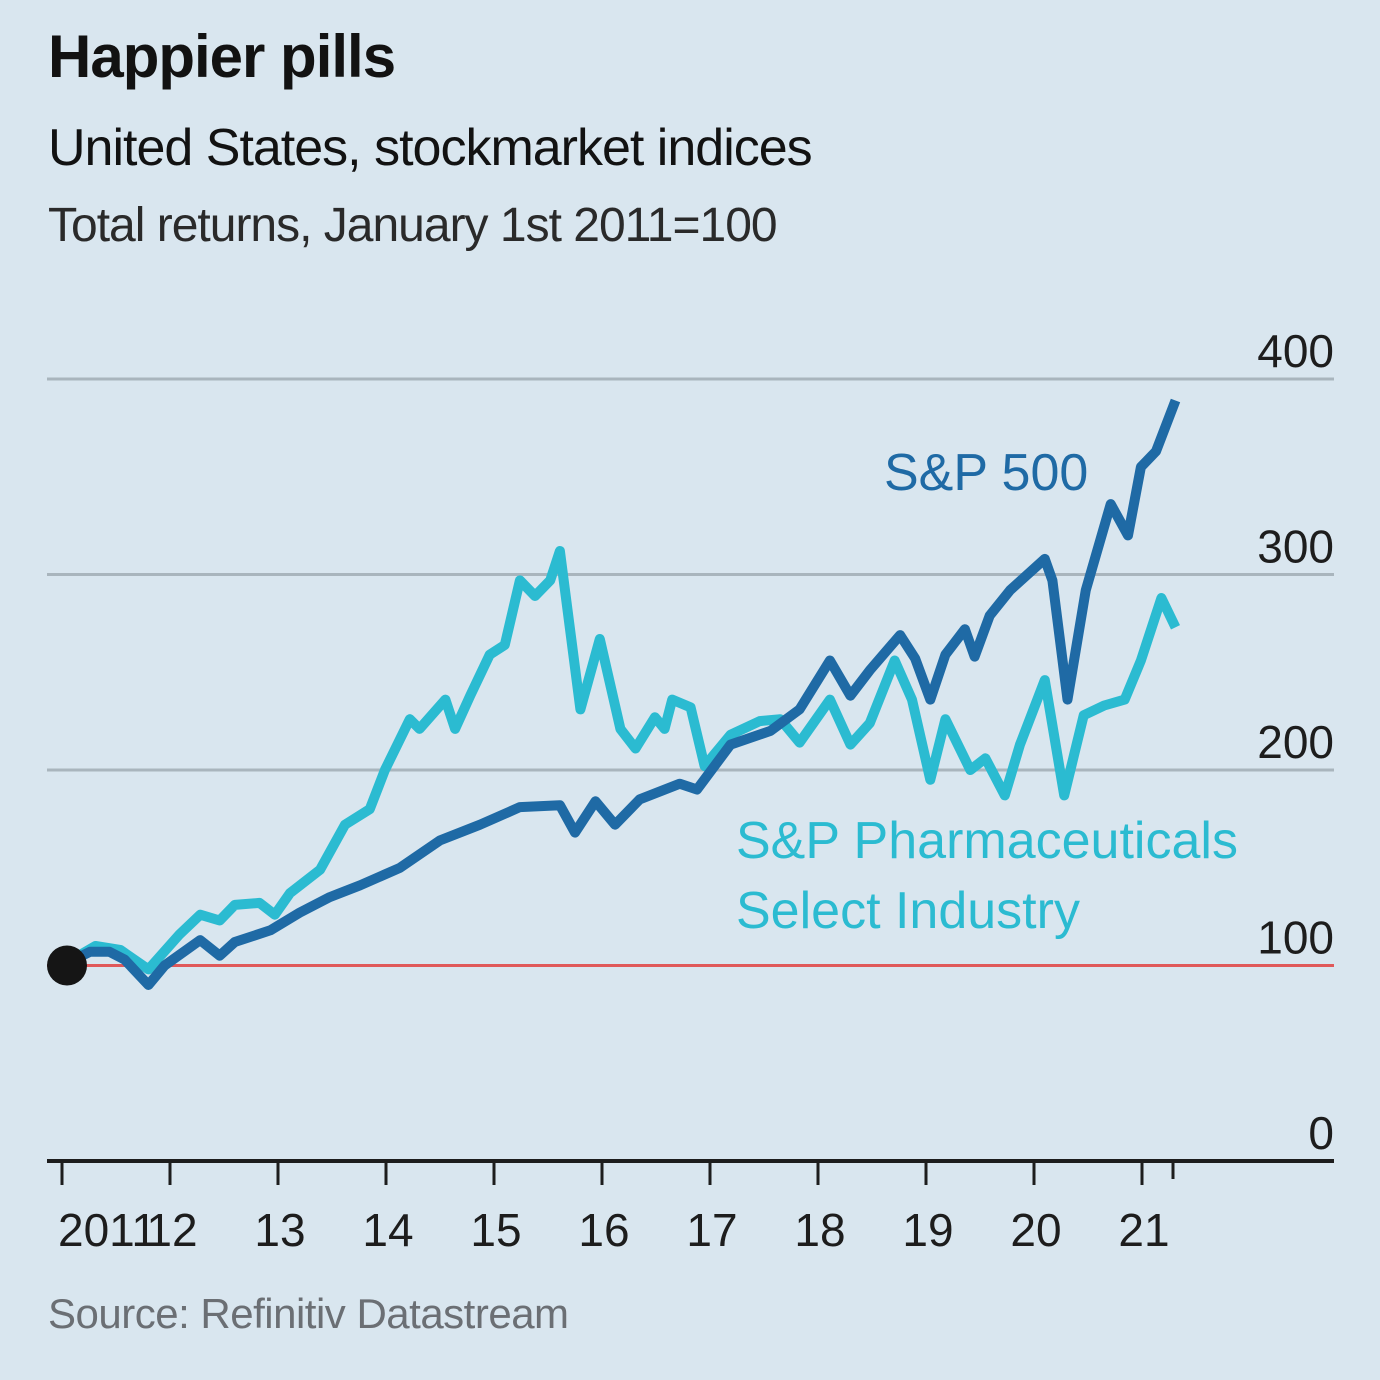  What do you see at coordinates (1035, 1230) in the screenshot?
I see `x-tick-label-2020: 20` at bounding box center [1035, 1230].